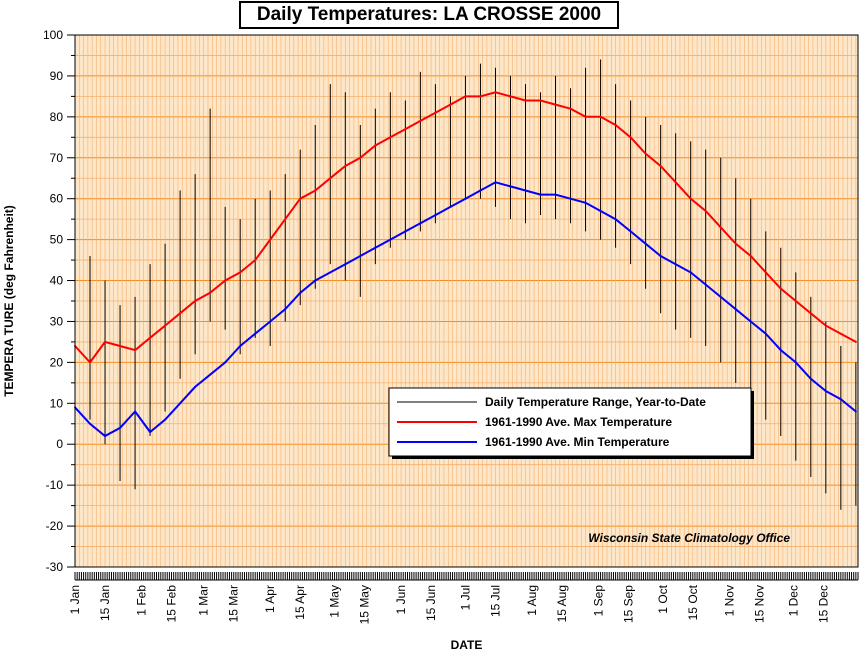 The width and height of the screenshot is (862, 654). Describe the element at coordinates (57, 199) in the screenshot. I see `y-tick-label: 60` at that location.